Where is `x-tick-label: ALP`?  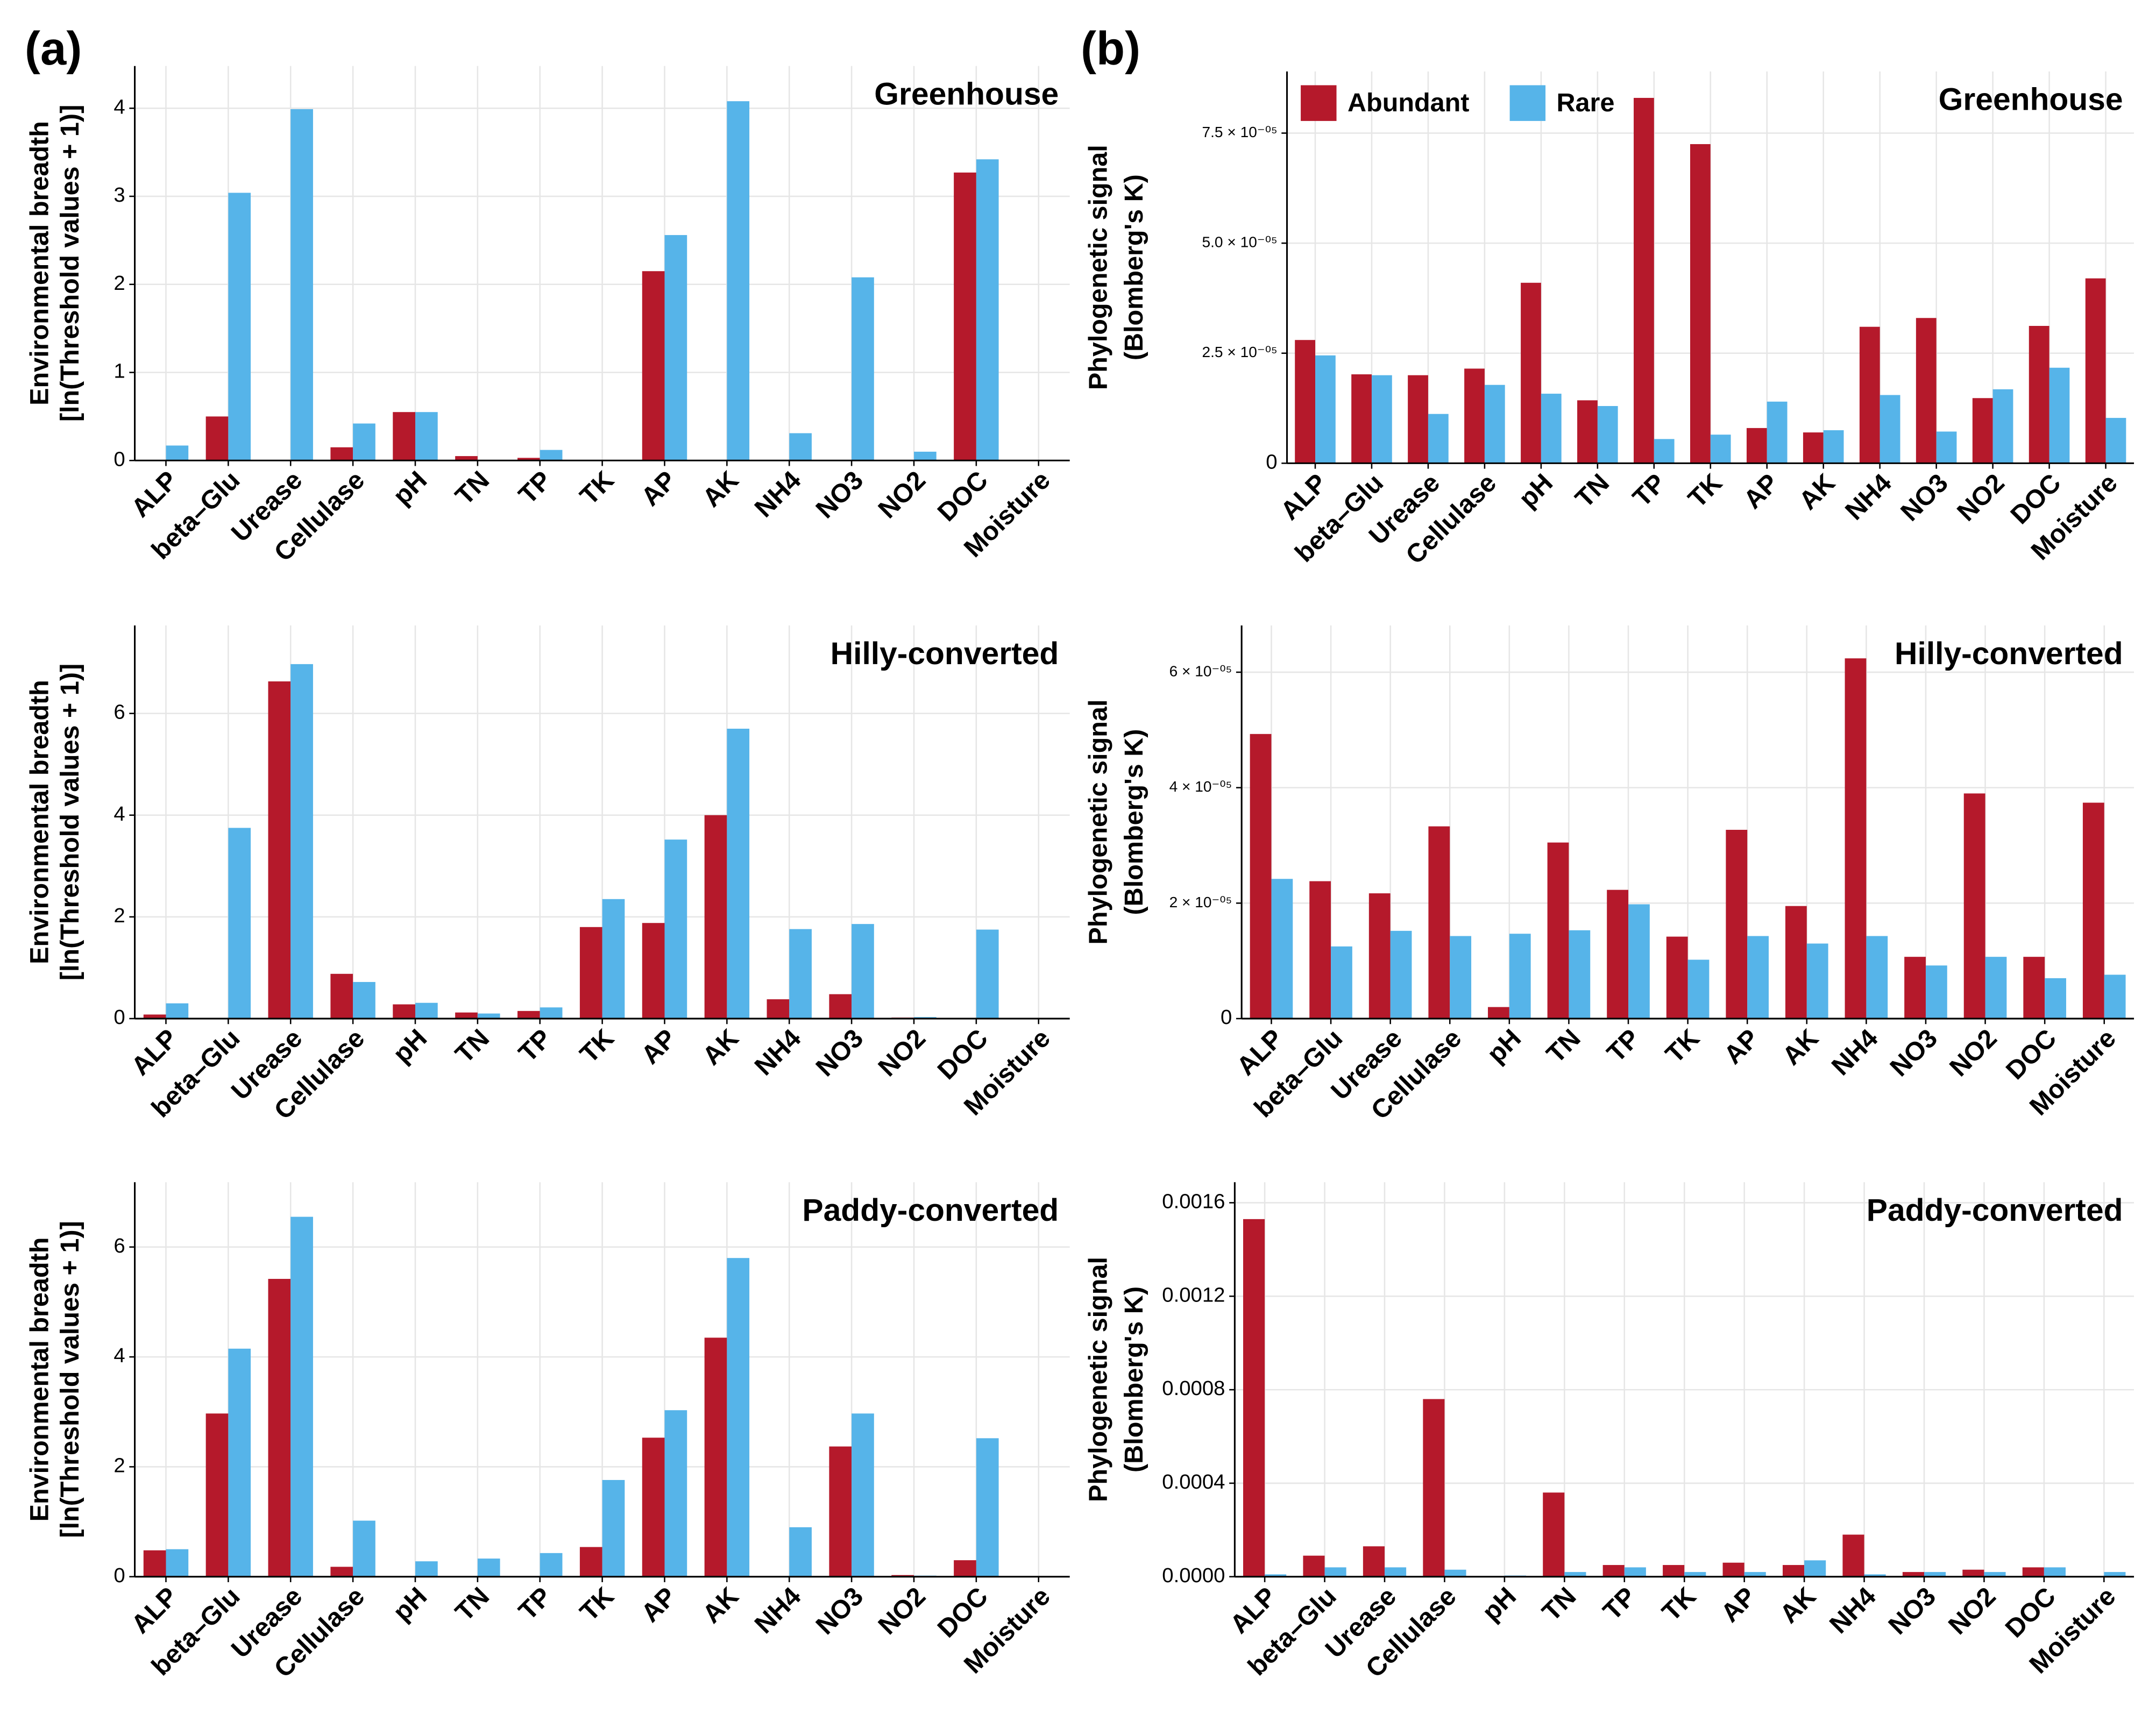
x-tick-label: ALP is located at coordinates (154, 1052).